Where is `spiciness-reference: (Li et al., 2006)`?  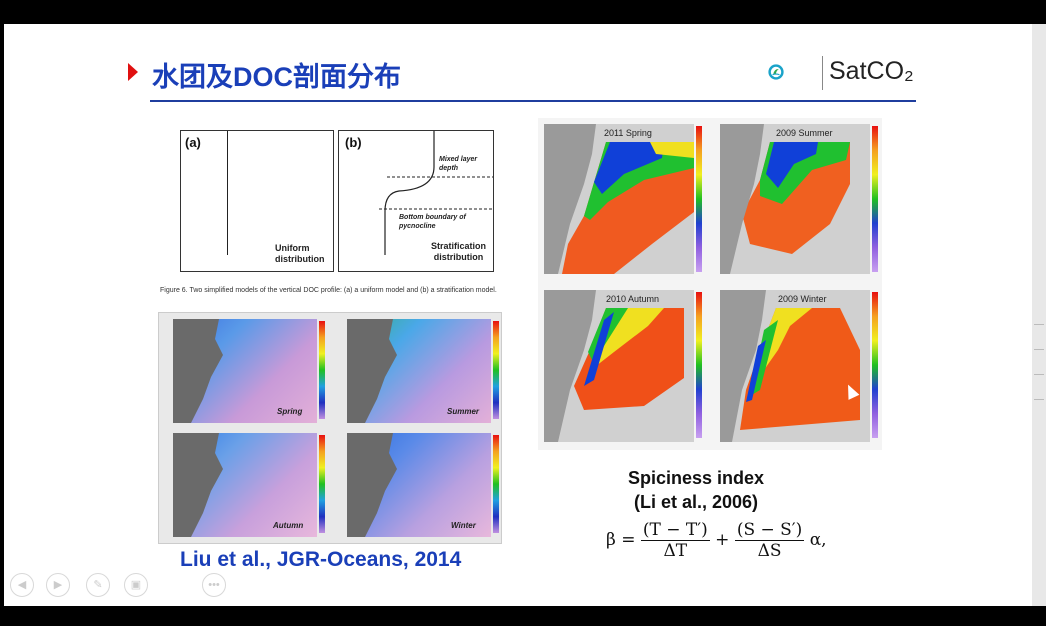 spiciness-reference: (Li et al., 2006) is located at coordinates (696, 502).